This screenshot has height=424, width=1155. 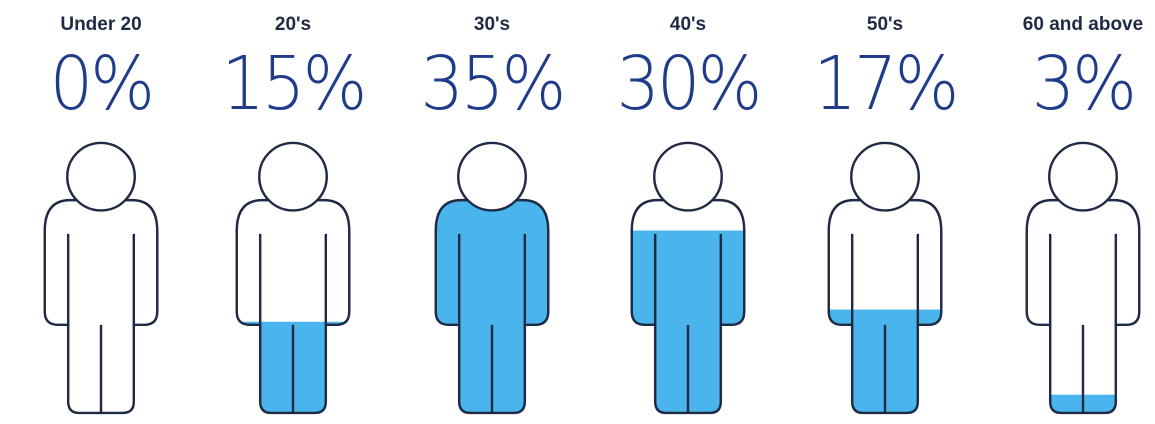 What do you see at coordinates (493, 84) in the screenshot?
I see `percent-label: 35%` at bounding box center [493, 84].